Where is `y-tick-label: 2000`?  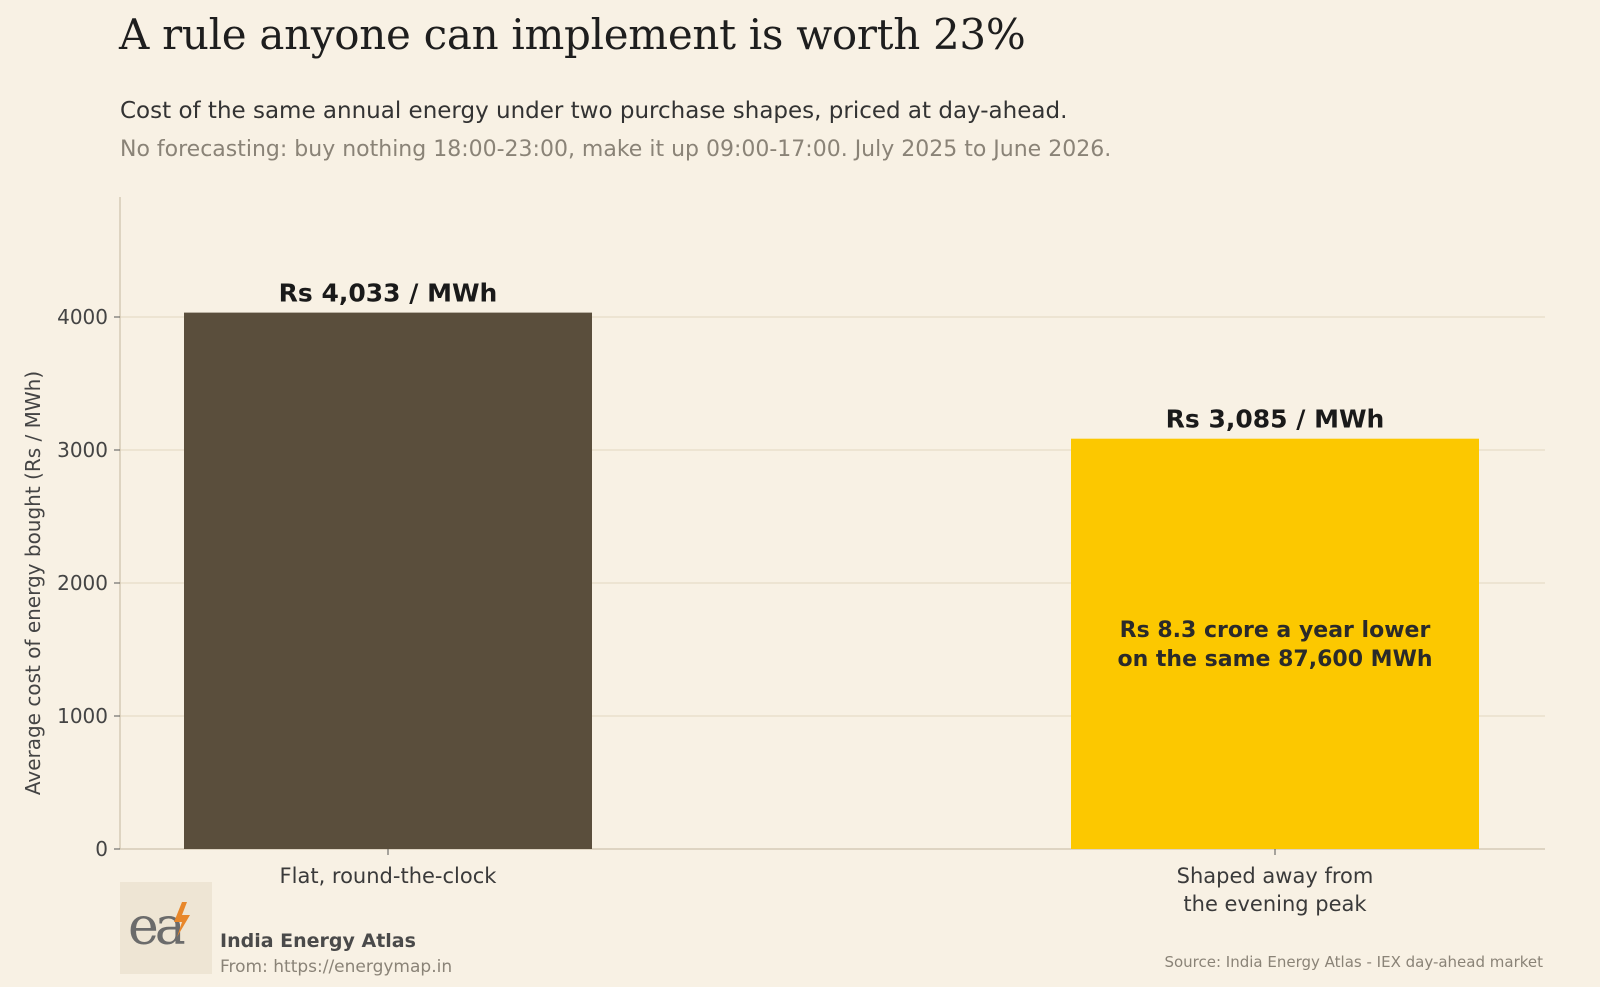 y-tick-label: 2000 is located at coordinates (82, 583).